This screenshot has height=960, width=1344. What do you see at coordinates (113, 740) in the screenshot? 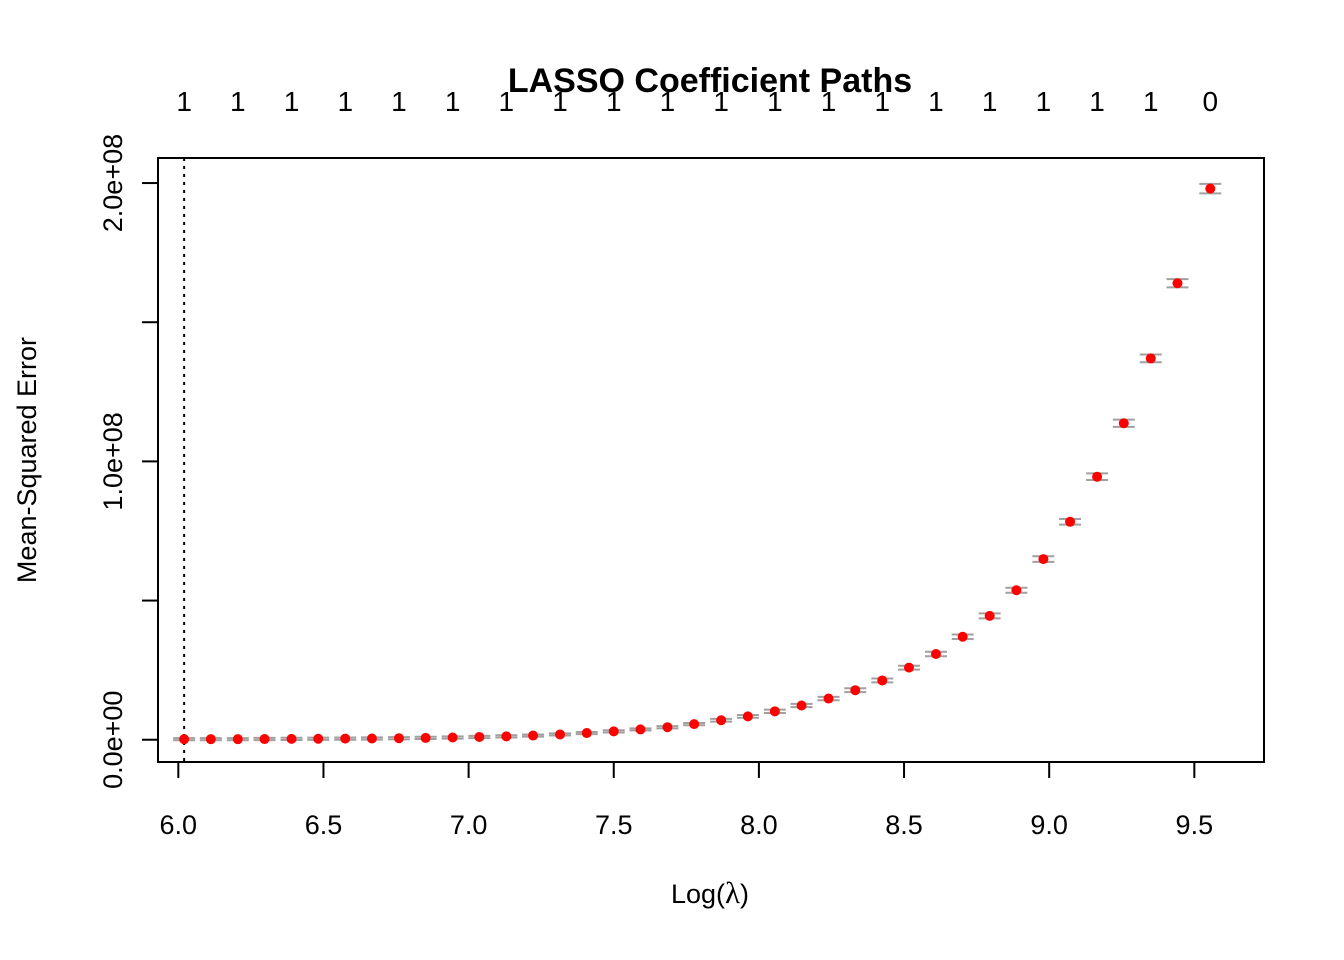
I see `y-tick-label: 0.0e+00` at bounding box center [113, 740].